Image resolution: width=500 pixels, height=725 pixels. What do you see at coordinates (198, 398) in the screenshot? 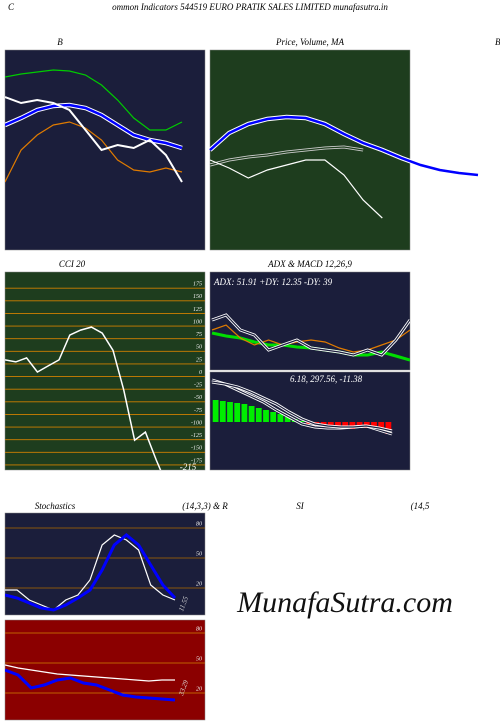
I see `y-tick-label: -50` at bounding box center [198, 398].